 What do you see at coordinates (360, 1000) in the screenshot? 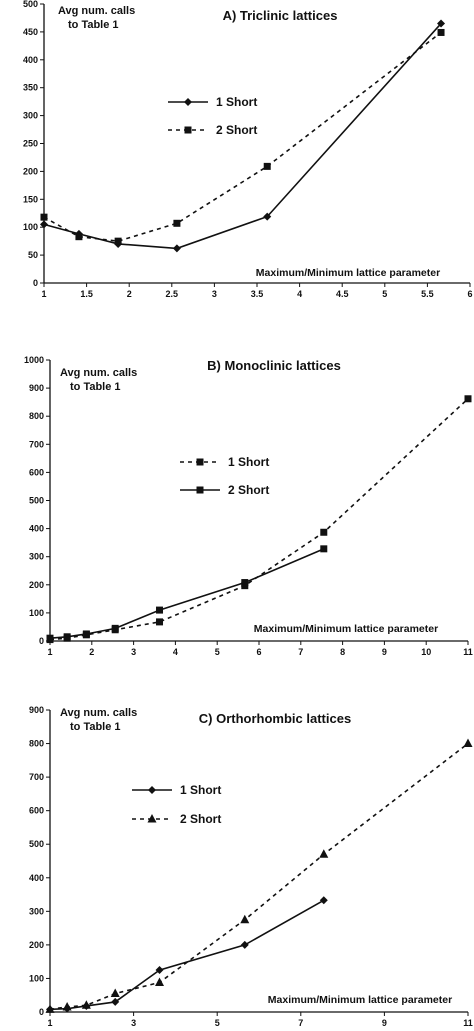
I see `x-axis-label: Maximum/Minimum lattice parameter` at bounding box center [360, 1000].